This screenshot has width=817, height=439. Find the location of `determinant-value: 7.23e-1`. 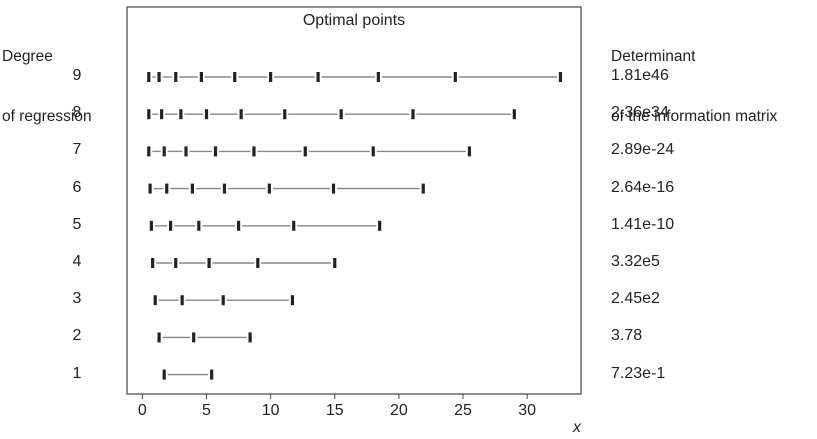

determinant-value: 7.23e-1 is located at coordinates (638, 373).